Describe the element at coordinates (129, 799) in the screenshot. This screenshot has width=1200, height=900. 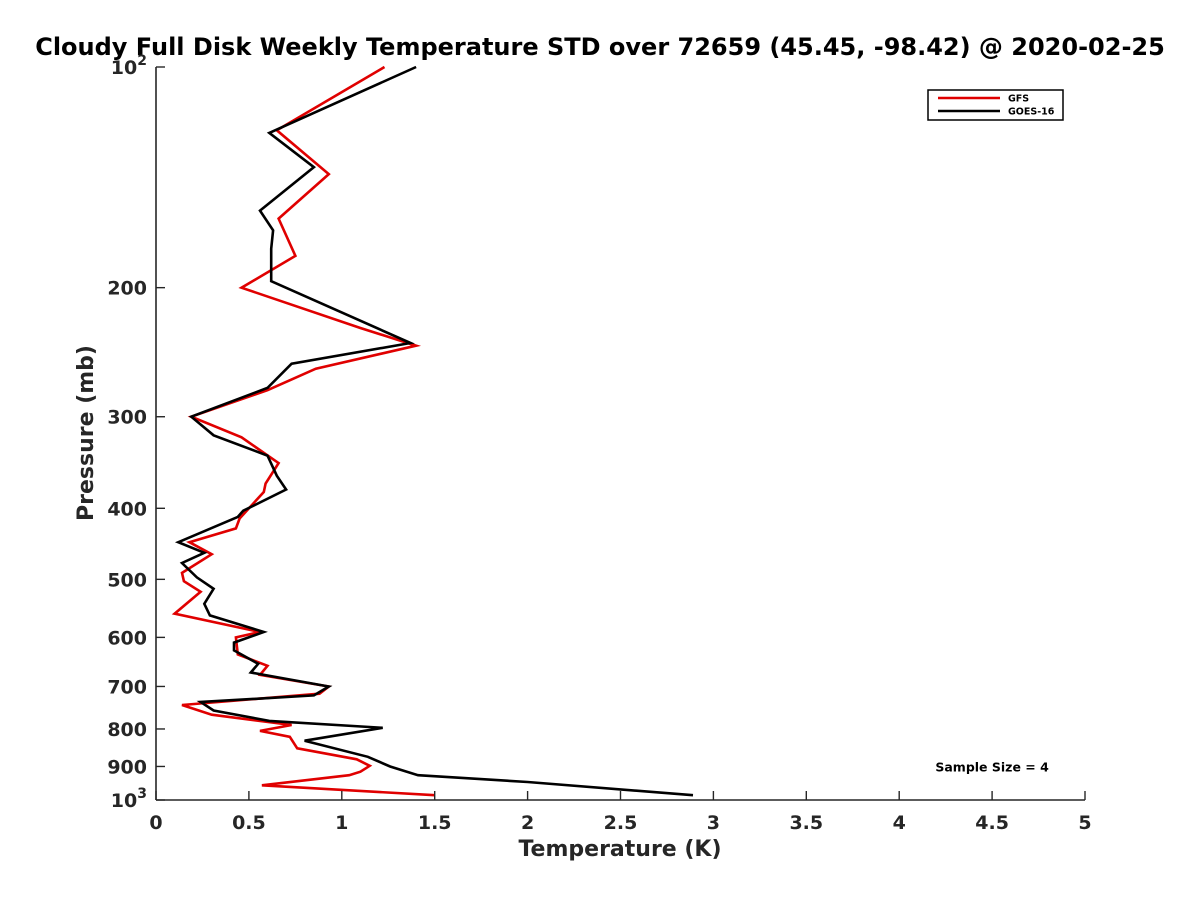
I see `y-tick-label: 10³` at that location.